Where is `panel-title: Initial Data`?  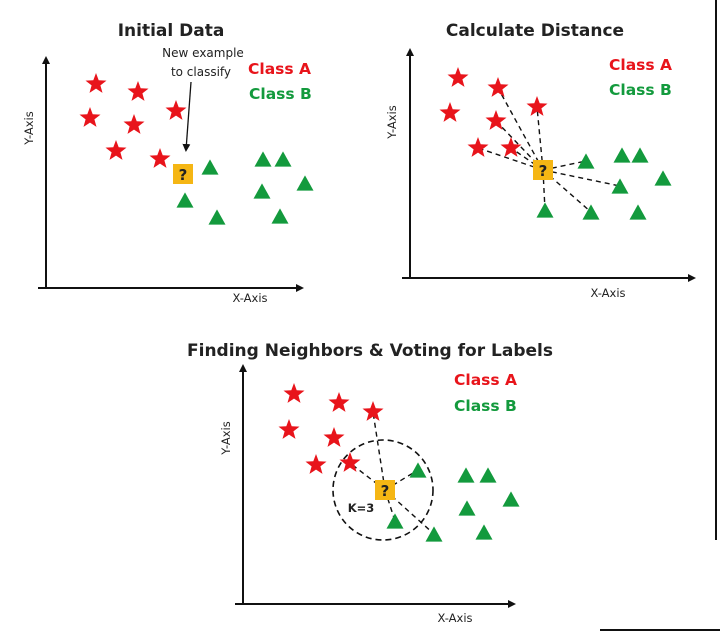 panel-title: Initial Data is located at coordinates (171, 31).